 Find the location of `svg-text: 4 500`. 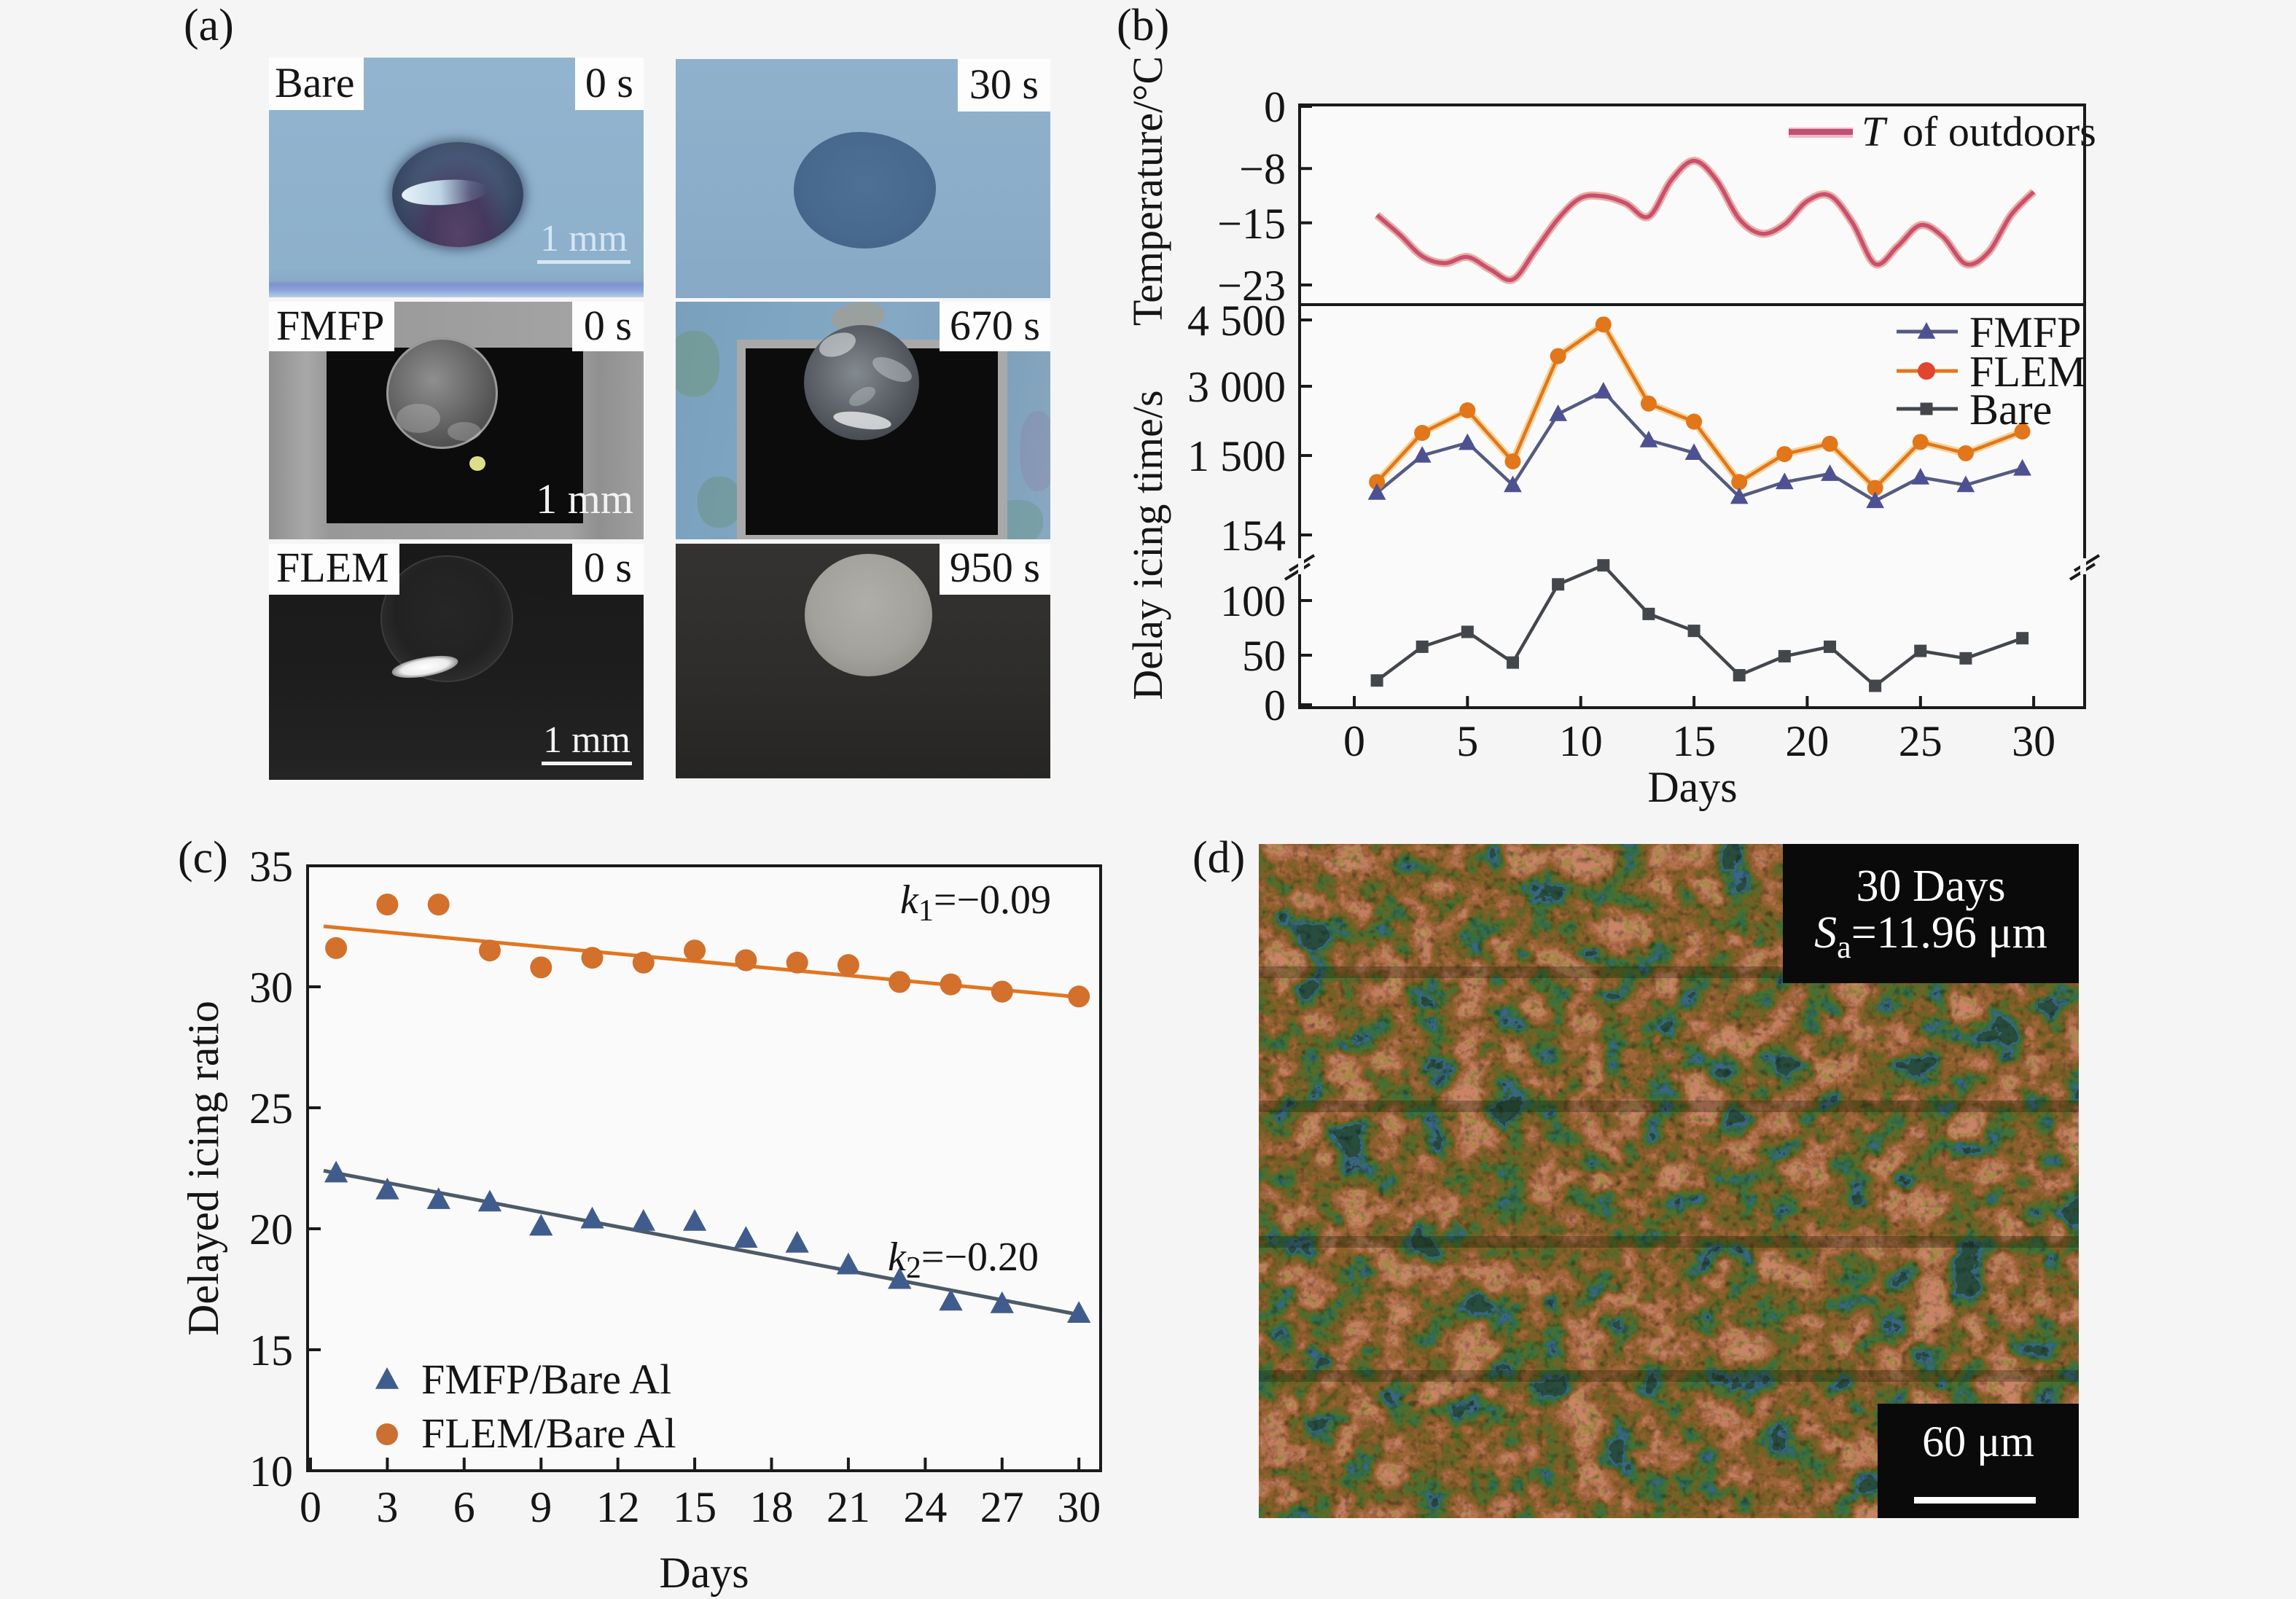

svg-text: 4 500 is located at coordinates (1237, 321).